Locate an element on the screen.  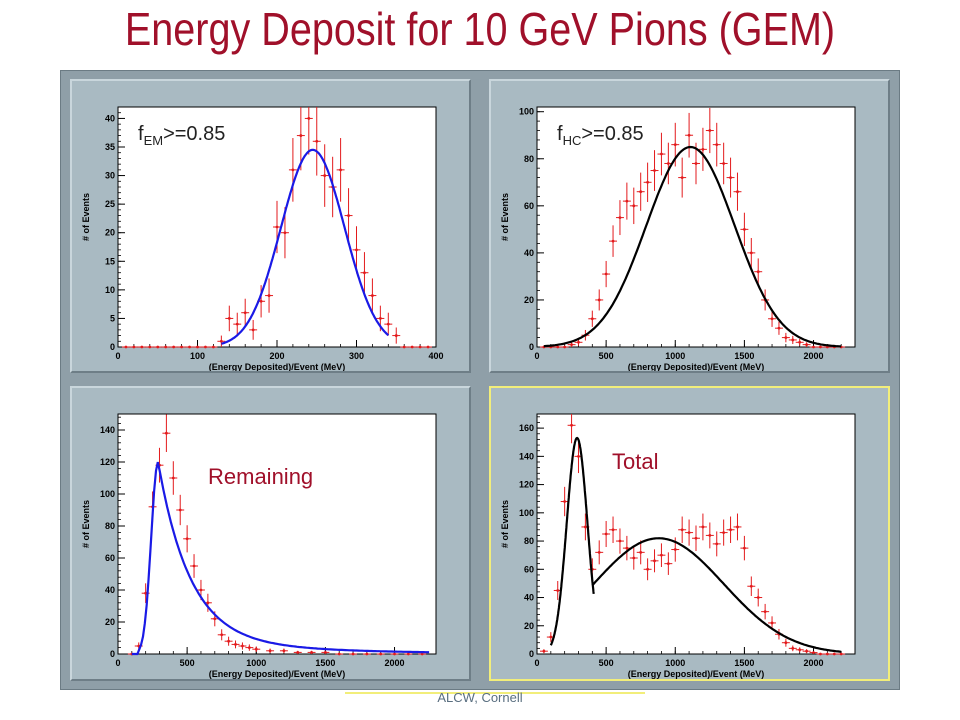
panel-label: Total is located at coordinates (635, 461).